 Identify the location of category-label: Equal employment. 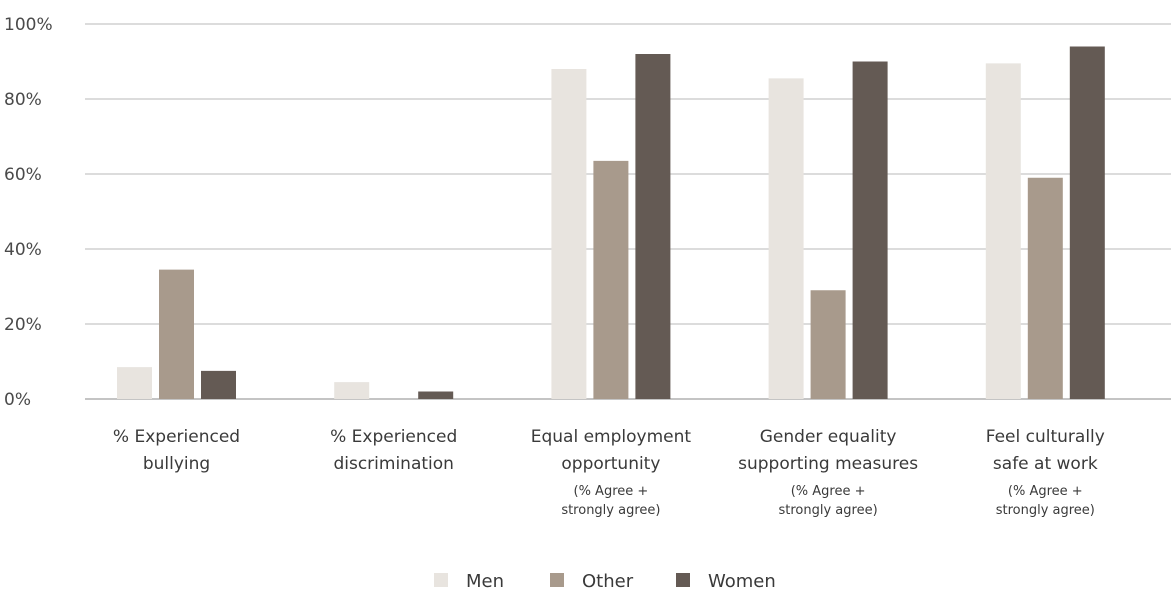
(611, 437).